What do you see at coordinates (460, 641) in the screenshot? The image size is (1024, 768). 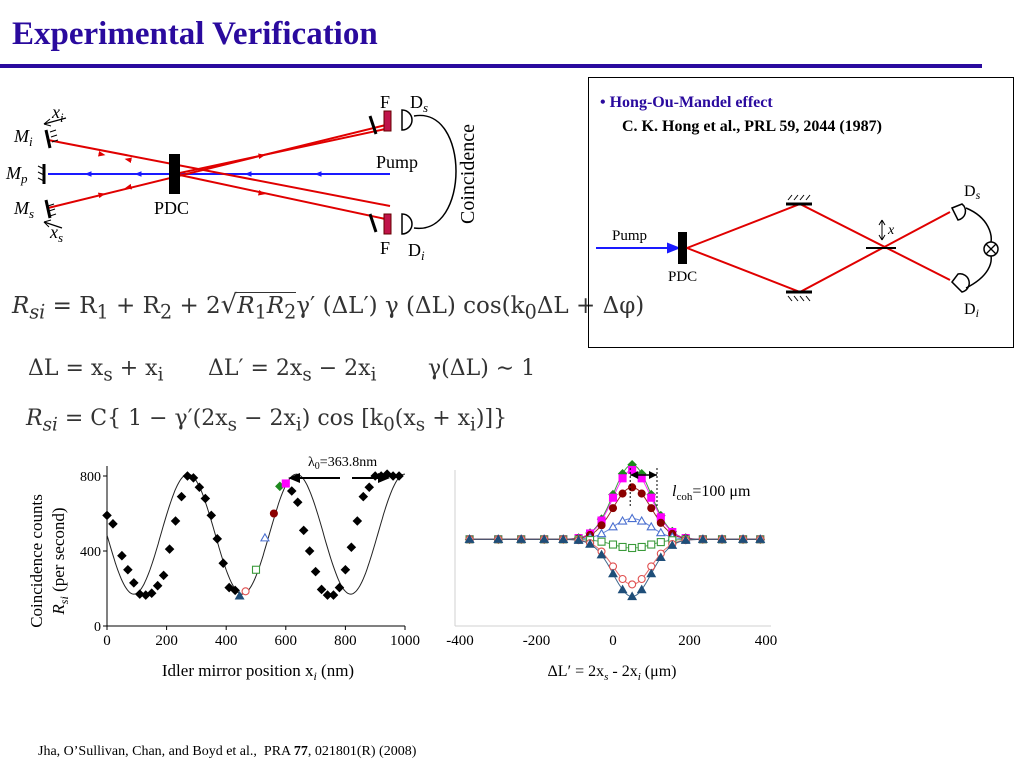 I see `x-tick-label: -400` at bounding box center [460, 641].